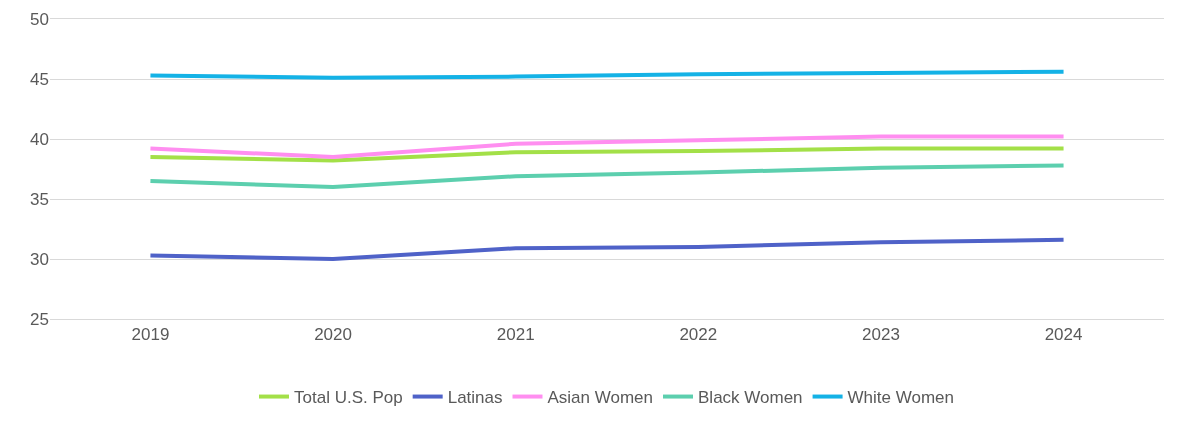  I want to click on legend-label: Total U.S. Pop, so click(348, 398).